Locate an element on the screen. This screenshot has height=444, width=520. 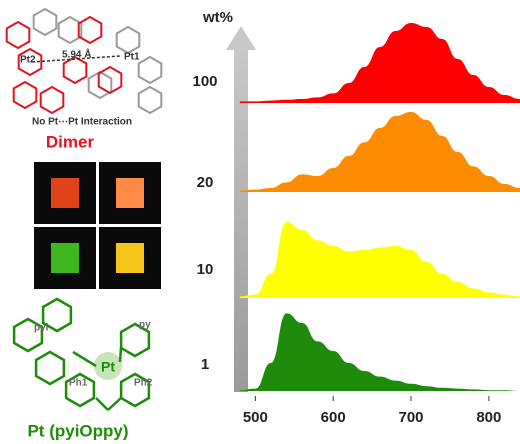
monomer-title: Pt (pyiOppy) is located at coordinates (77, 430).